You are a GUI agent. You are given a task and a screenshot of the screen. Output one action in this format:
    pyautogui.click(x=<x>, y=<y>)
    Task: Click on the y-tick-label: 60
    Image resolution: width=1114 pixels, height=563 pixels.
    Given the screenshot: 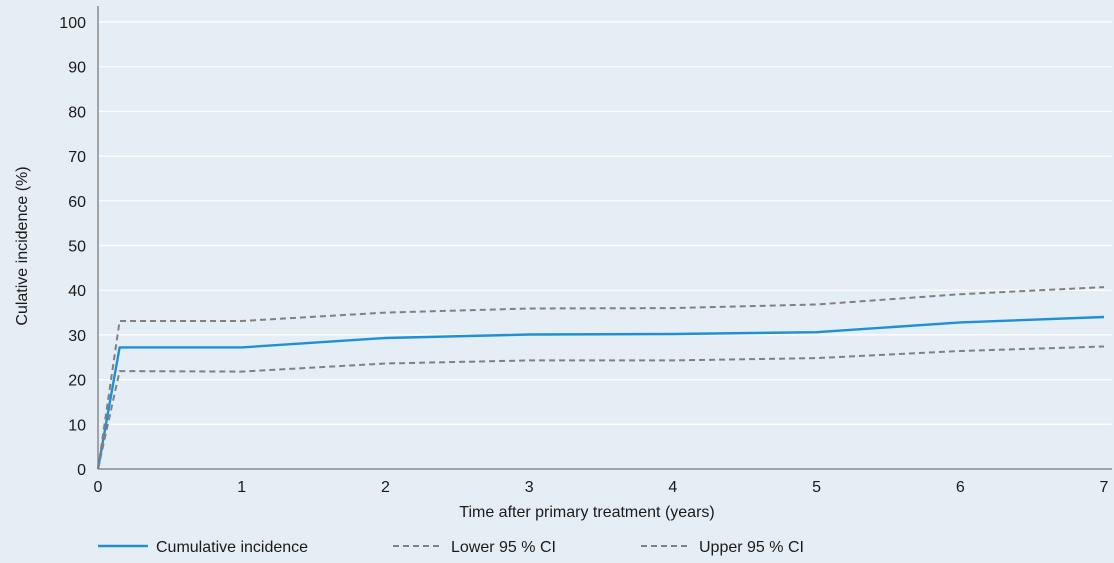 What is the action you would take?
    pyautogui.click(x=77, y=202)
    